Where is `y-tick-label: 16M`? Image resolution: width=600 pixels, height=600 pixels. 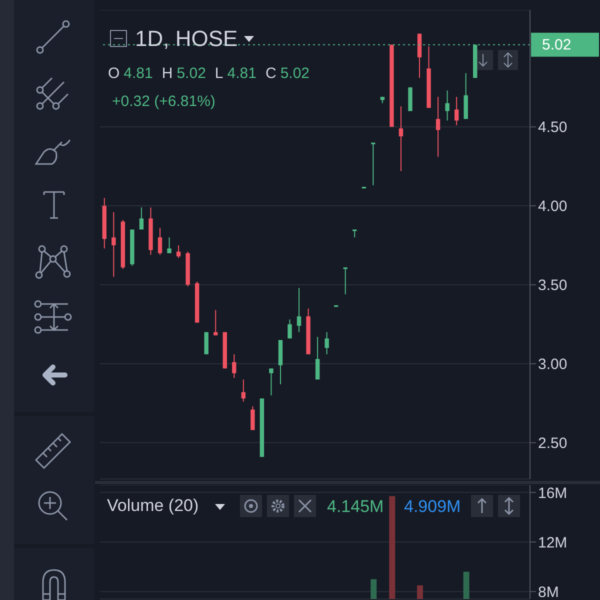
y-tick-label: 16M is located at coordinates (553, 493).